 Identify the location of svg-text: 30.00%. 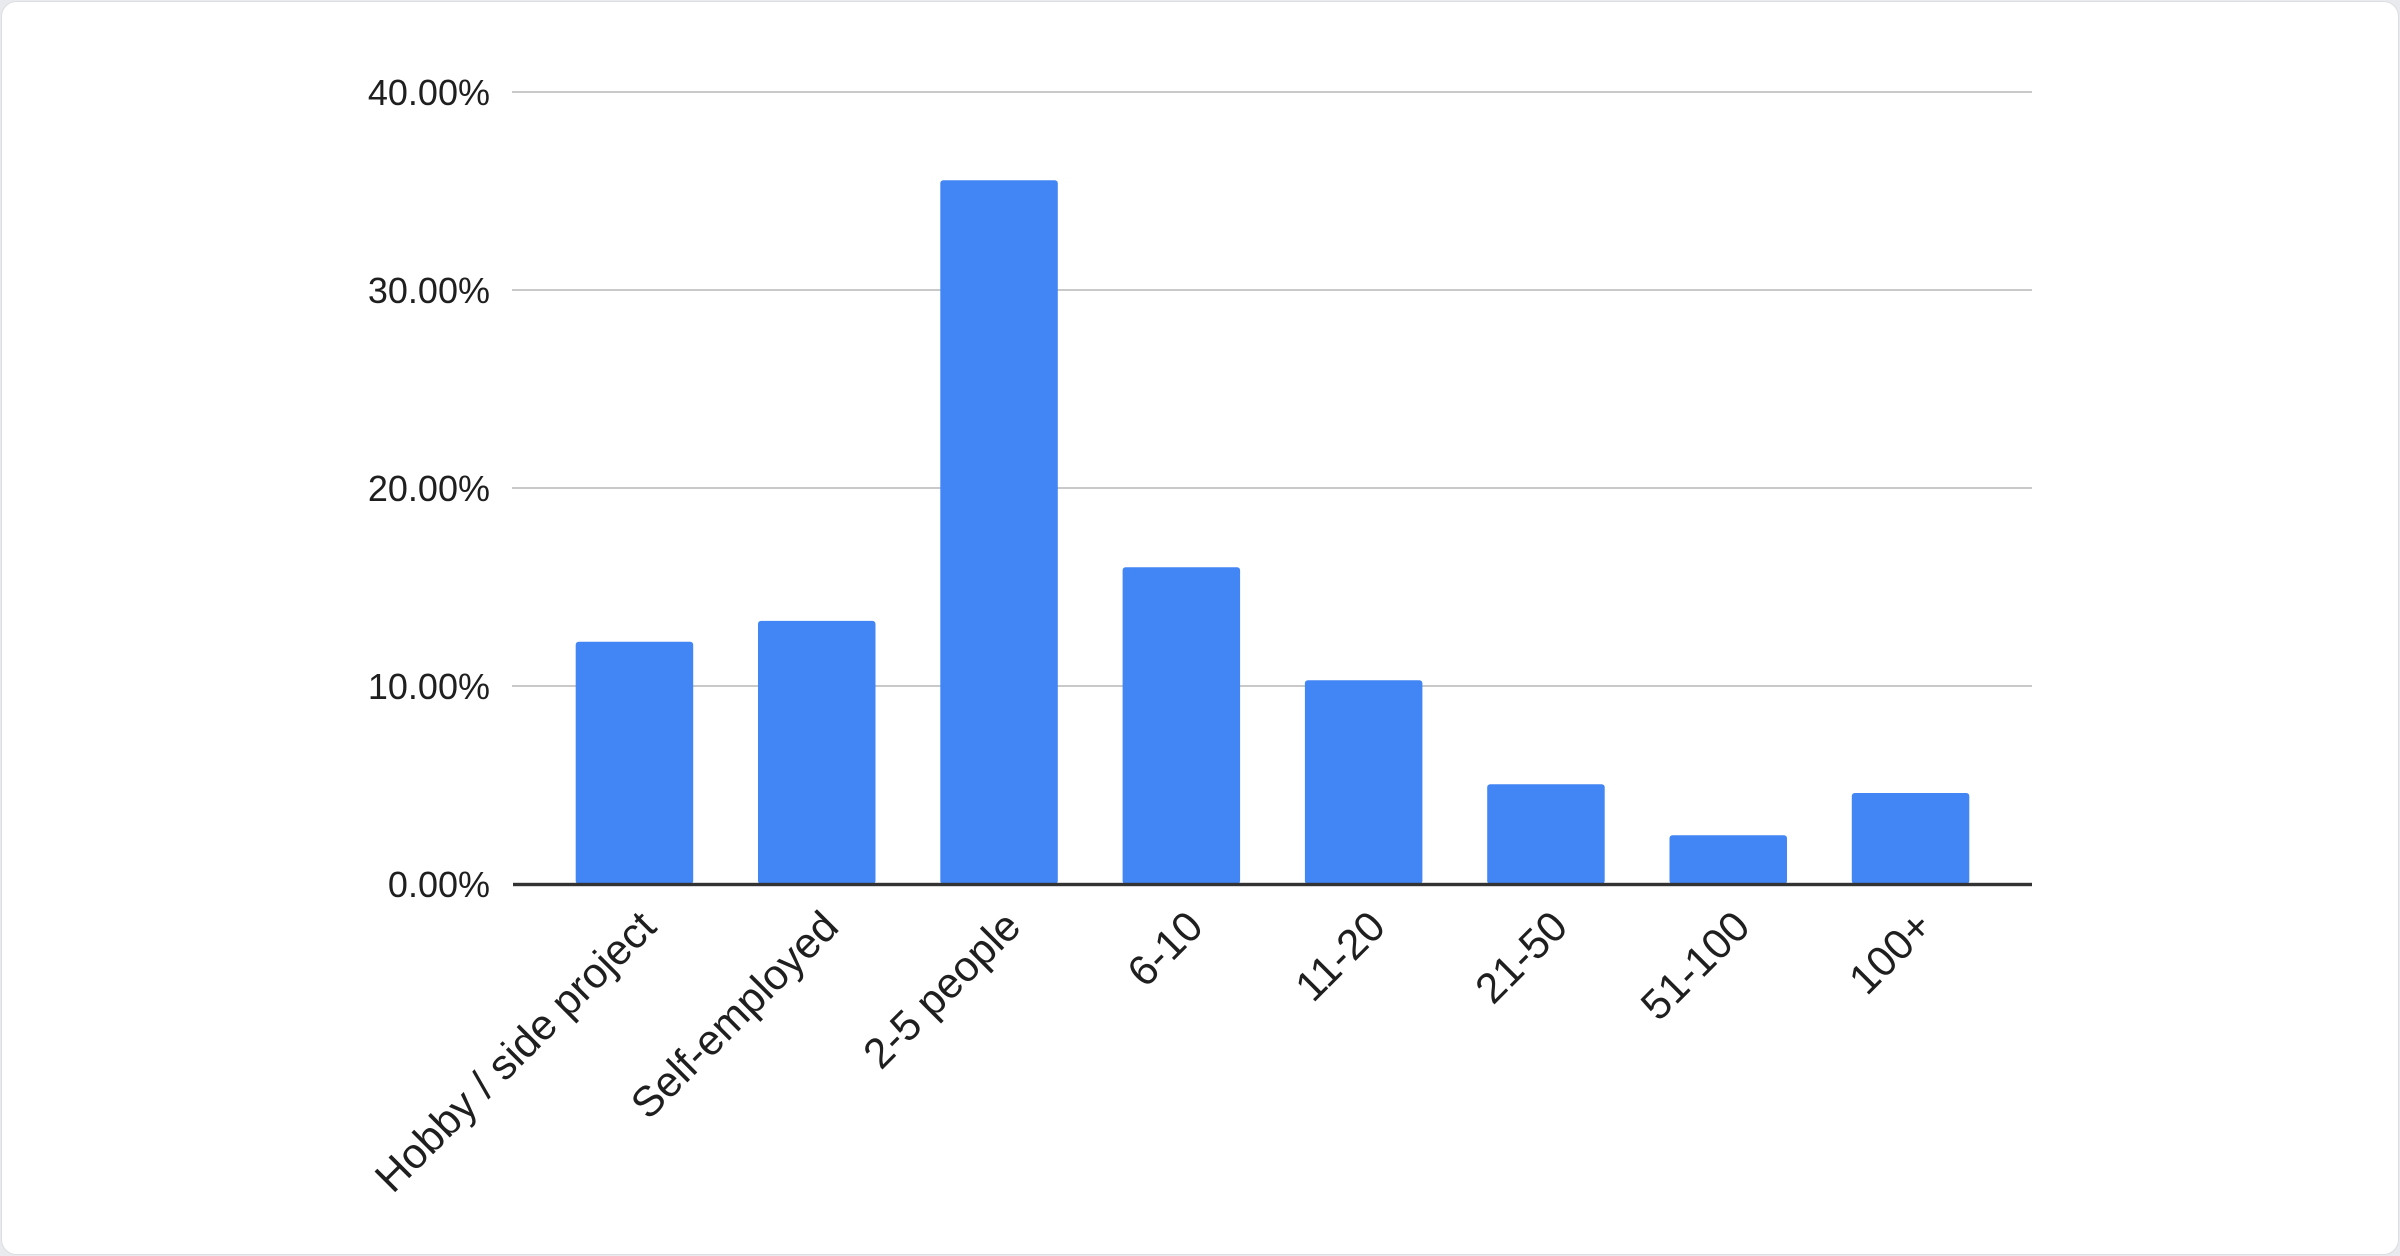
(429, 290).